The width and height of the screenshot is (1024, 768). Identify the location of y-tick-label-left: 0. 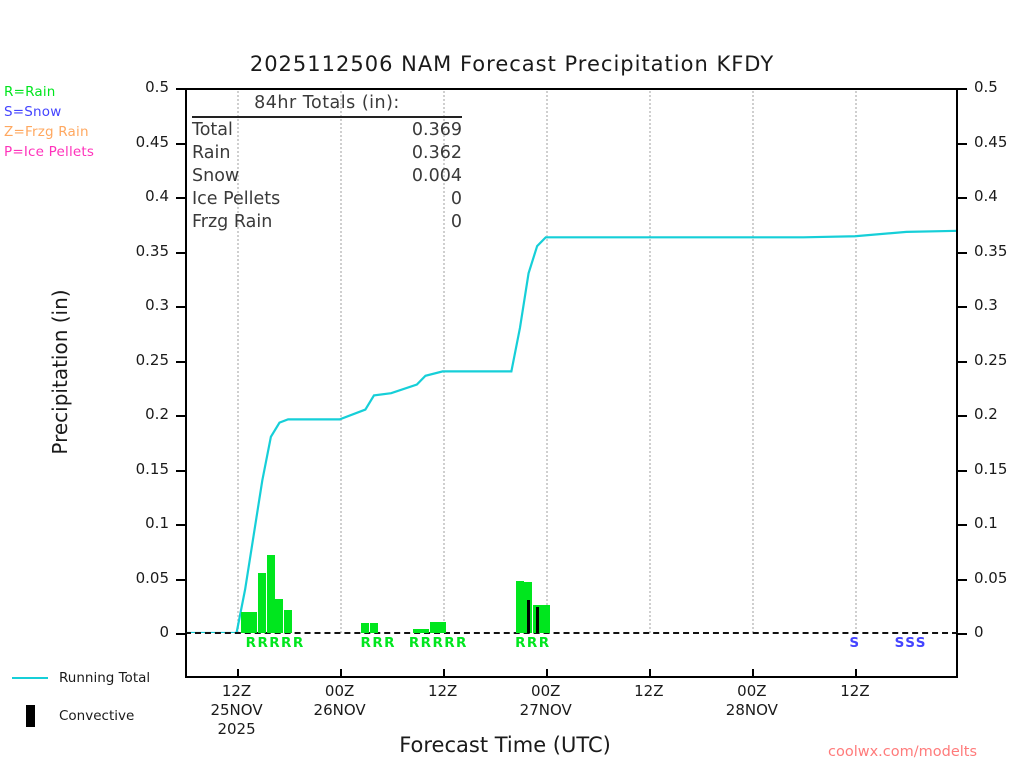
(164, 632).